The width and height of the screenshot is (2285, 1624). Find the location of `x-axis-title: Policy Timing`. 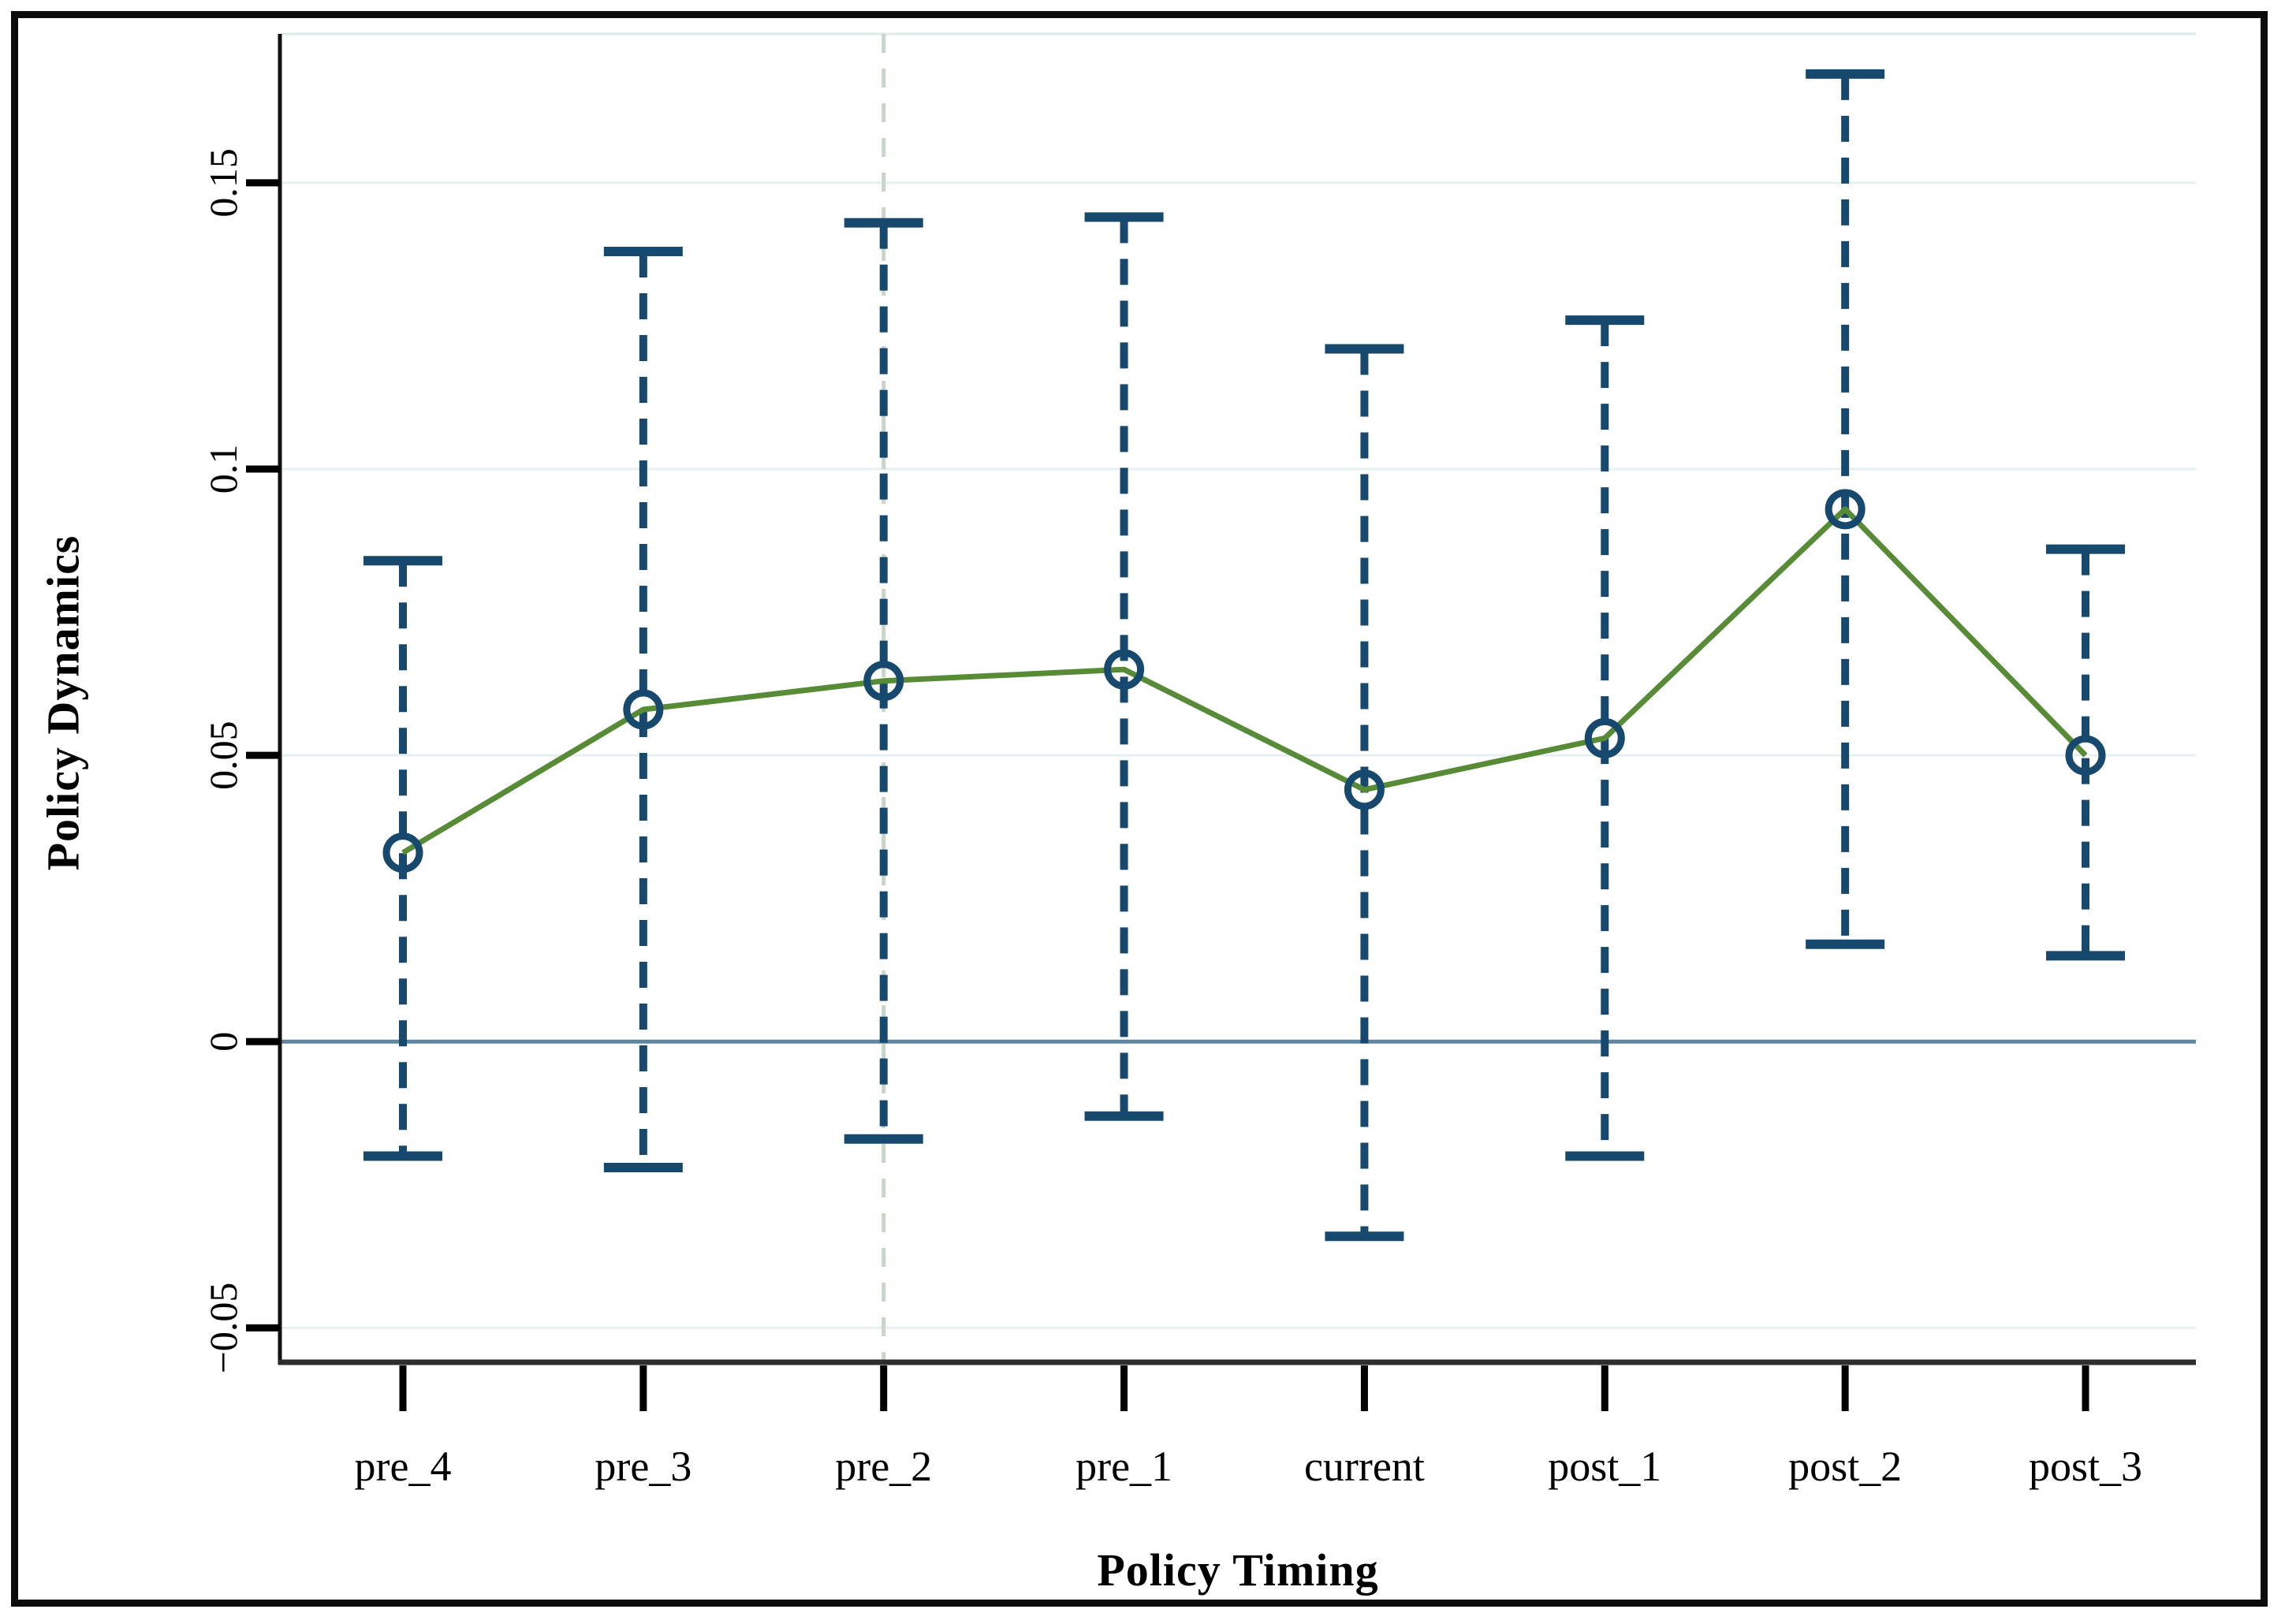

x-axis-title: Policy Timing is located at coordinates (1238, 1570).